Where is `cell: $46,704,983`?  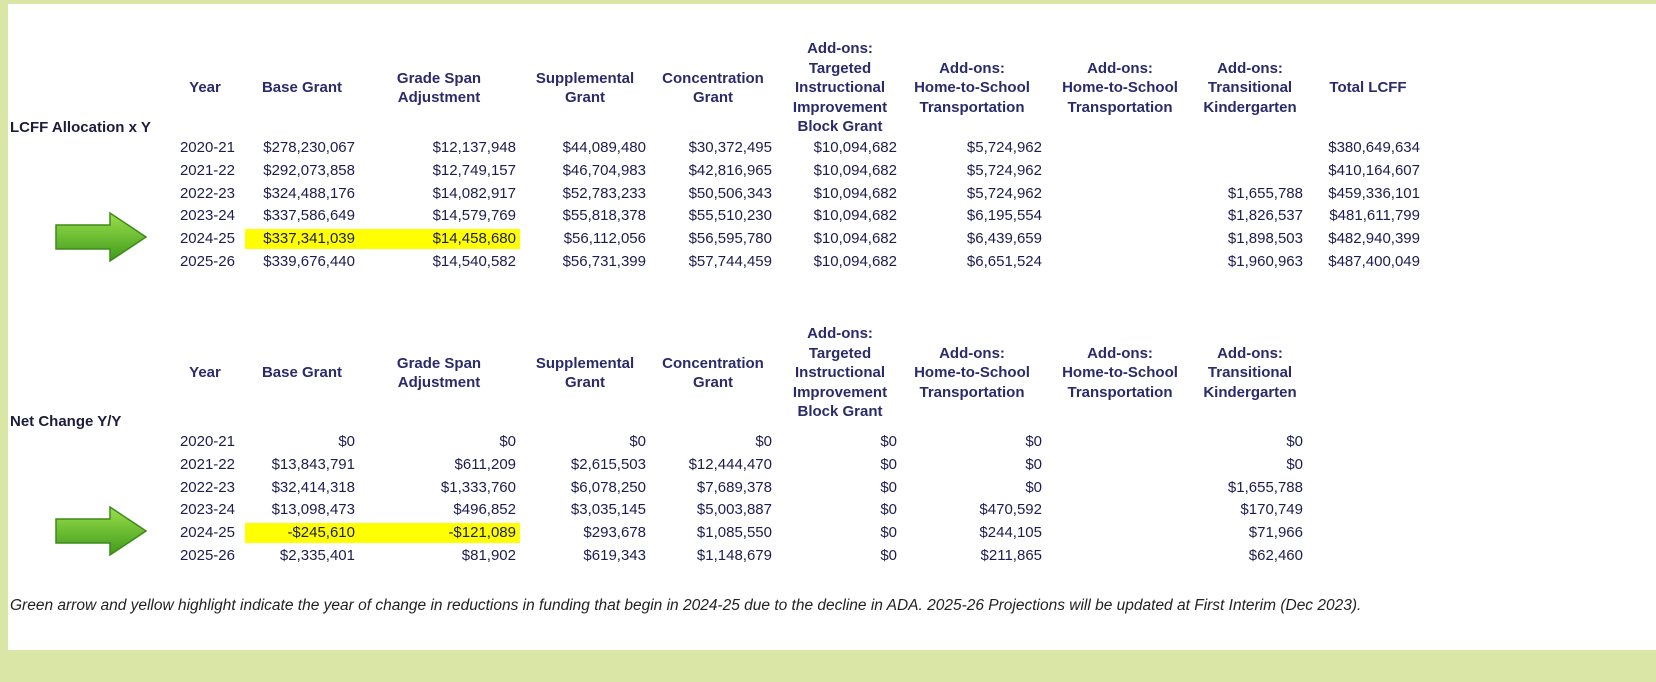 cell: $46,704,983 is located at coordinates (604, 170).